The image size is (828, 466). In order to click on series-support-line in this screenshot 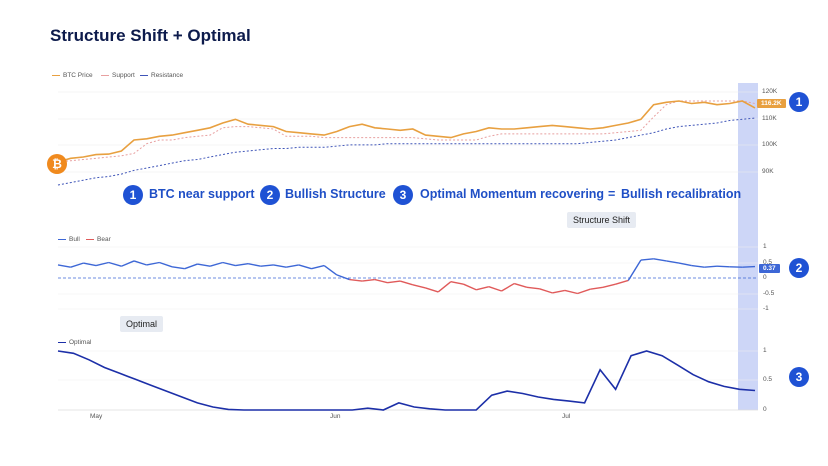, I will do `click(406, 131)`.